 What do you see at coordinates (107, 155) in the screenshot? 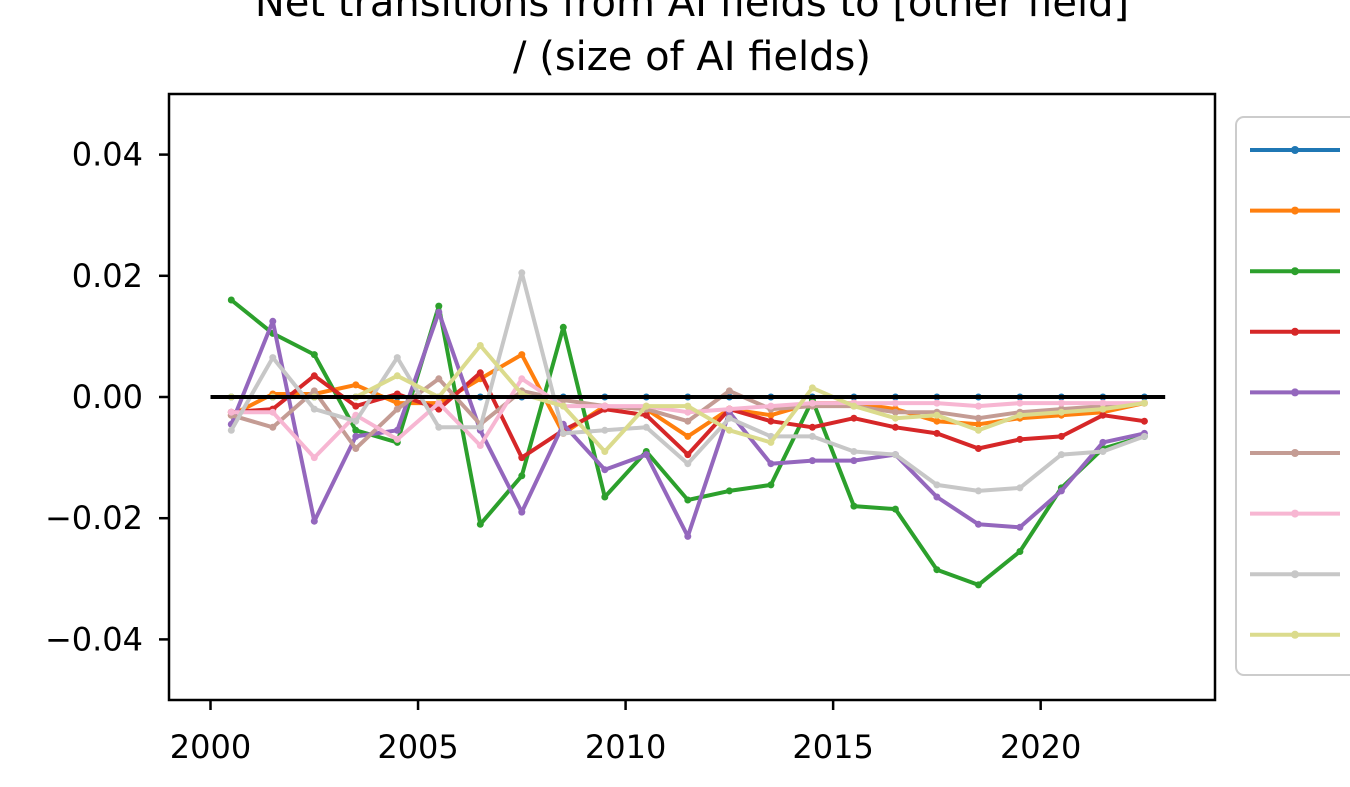
I see `y-tick-label: 0.04` at bounding box center [107, 155].